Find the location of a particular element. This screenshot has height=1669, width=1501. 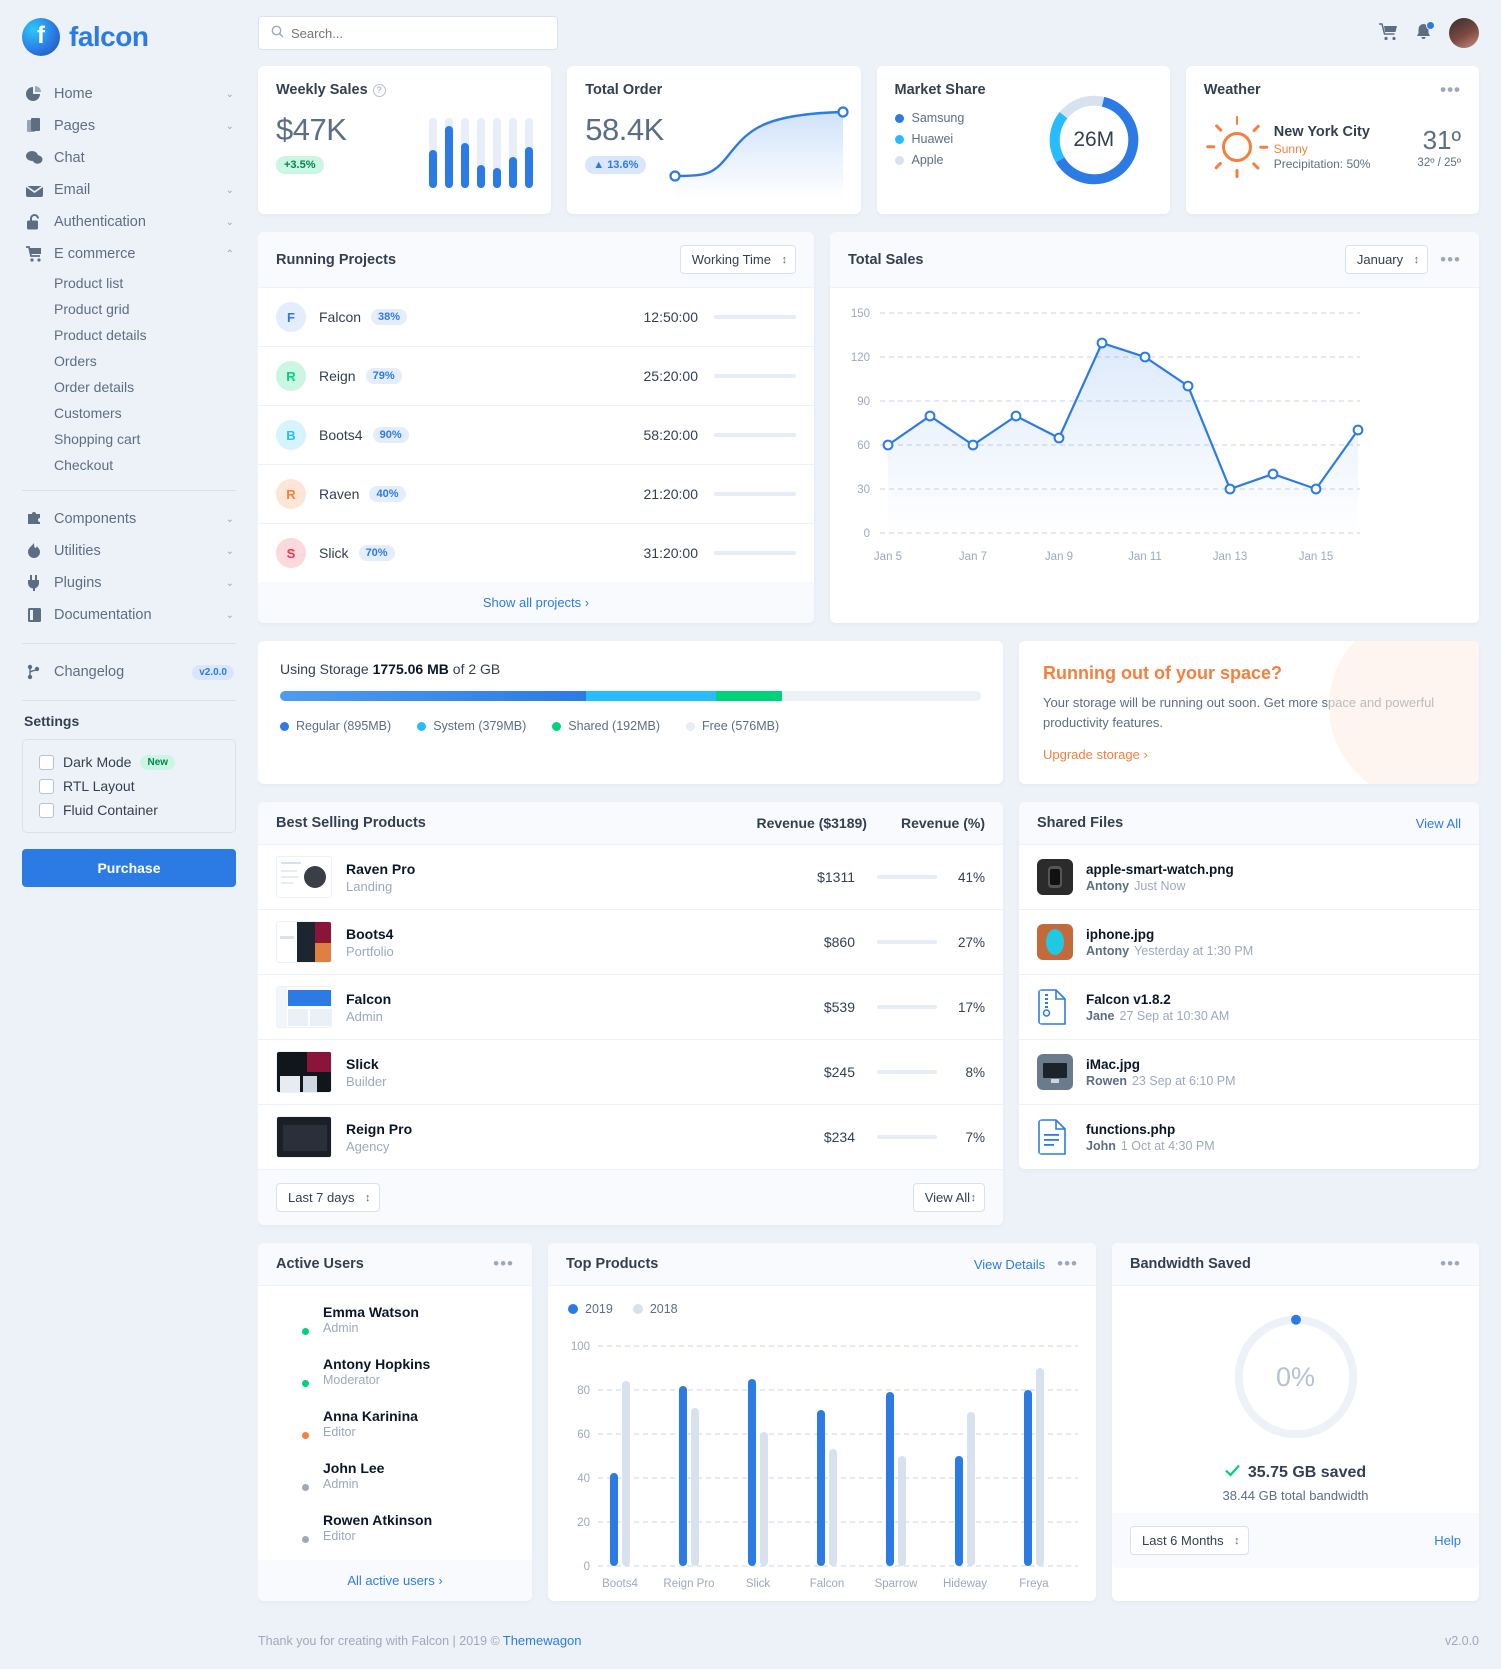

cart-icon is located at coordinates (1388, 33).